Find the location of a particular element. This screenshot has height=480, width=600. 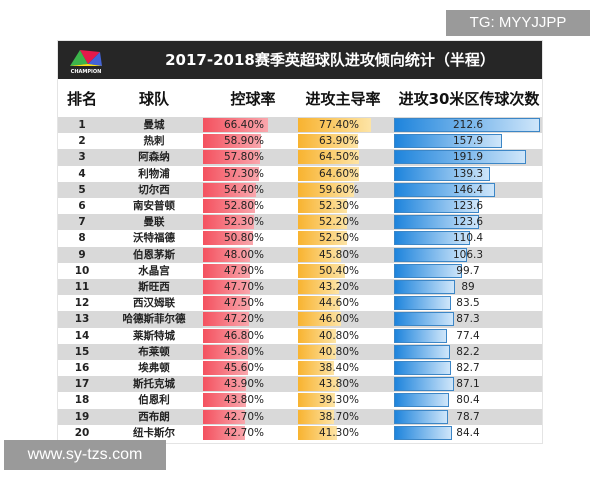

dominance-value: 39.30% is located at coordinates (339, 400).